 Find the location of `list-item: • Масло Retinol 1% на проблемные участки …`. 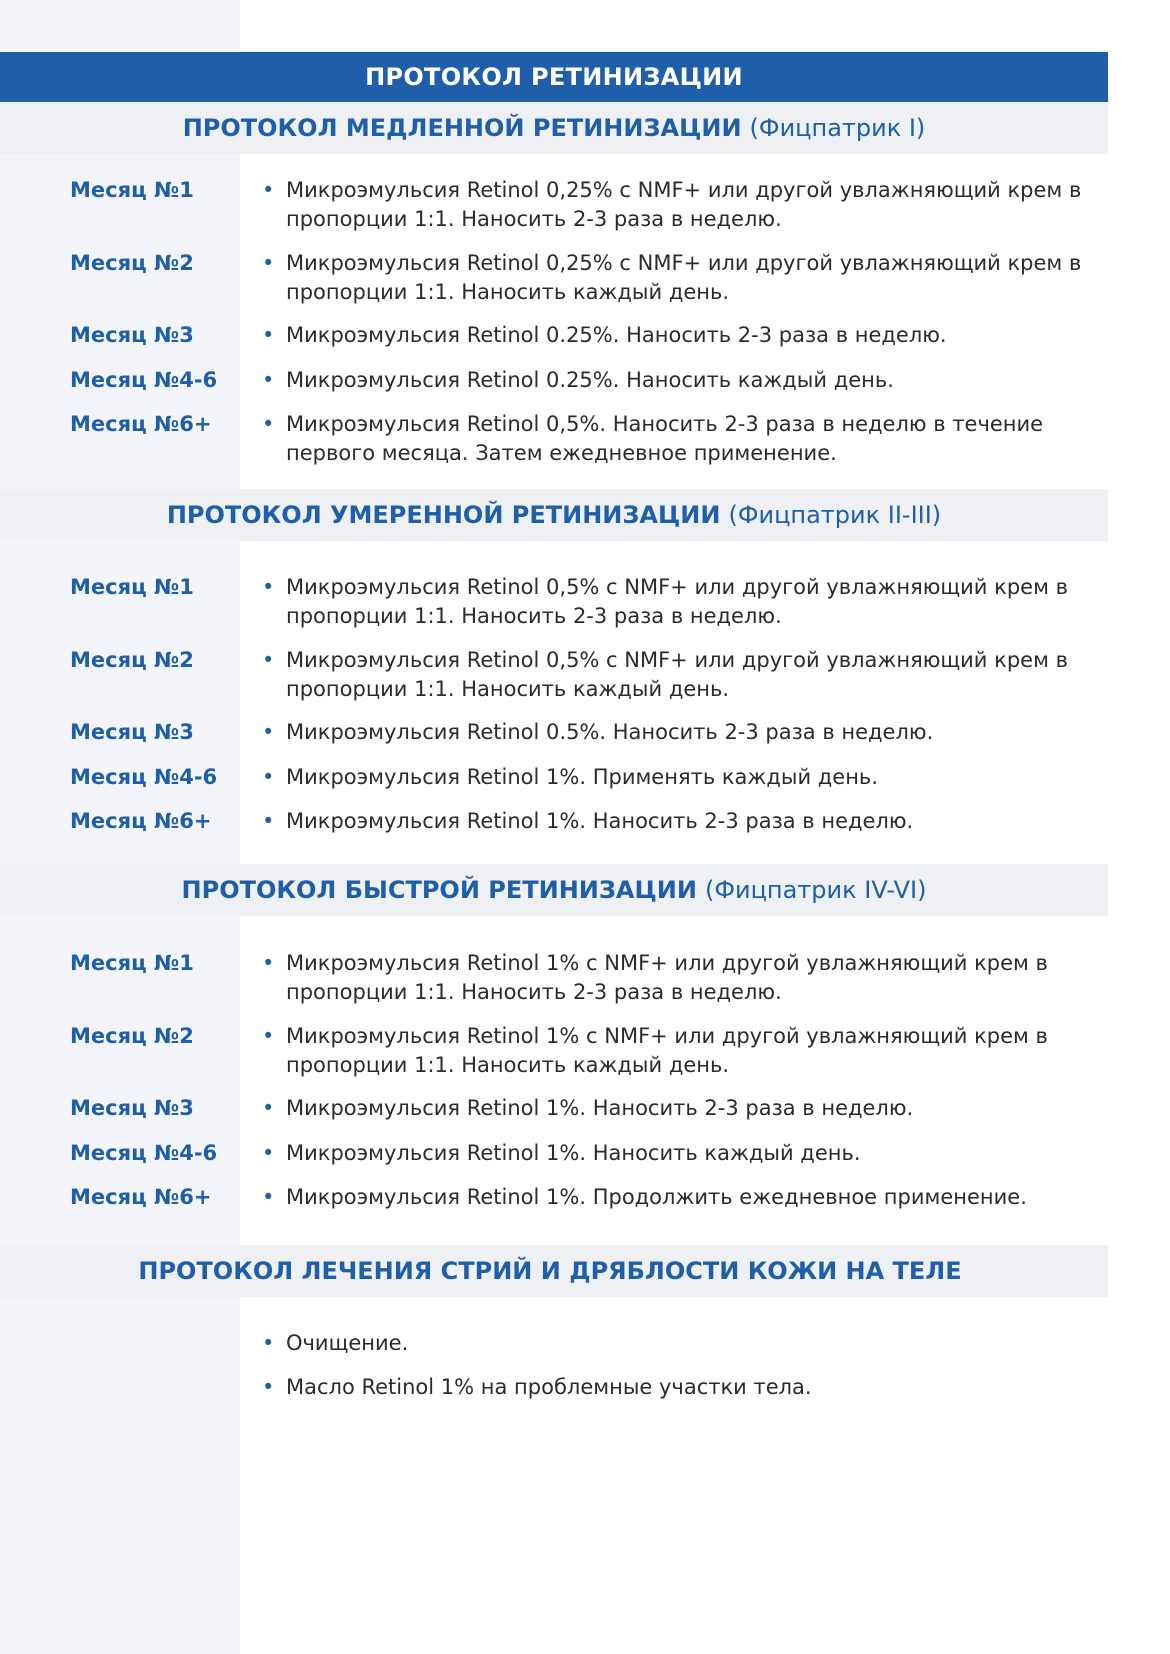

list-item: • Масло Retinol 1% на проблемные участки … is located at coordinates (684, 1387).